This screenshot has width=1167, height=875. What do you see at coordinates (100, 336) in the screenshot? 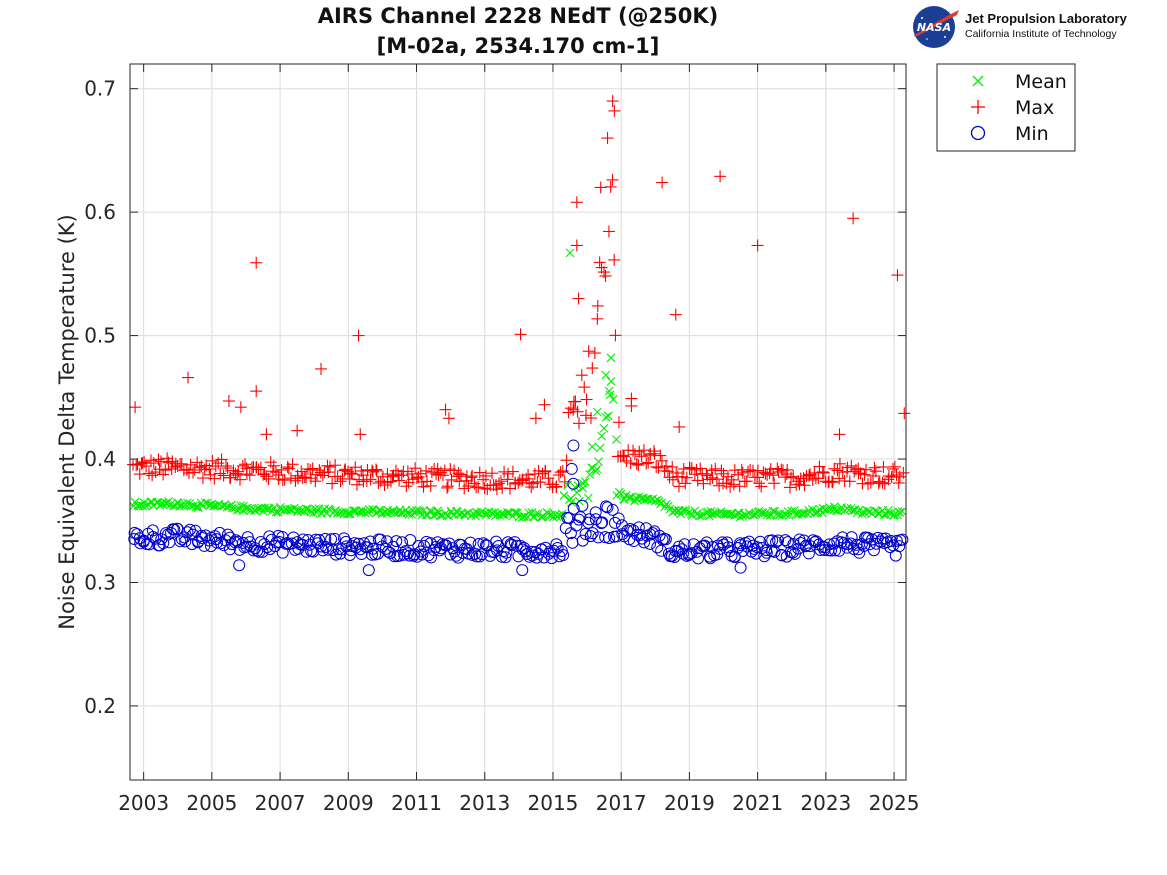
I see `y-tick-label: 0.5` at bounding box center [100, 336].